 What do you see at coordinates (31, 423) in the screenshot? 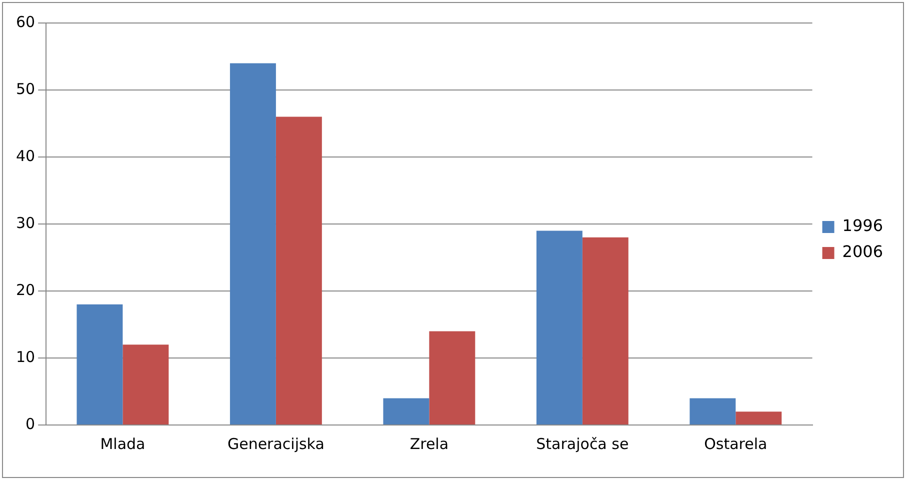
I see `y-tick-label: 0` at bounding box center [31, 423].